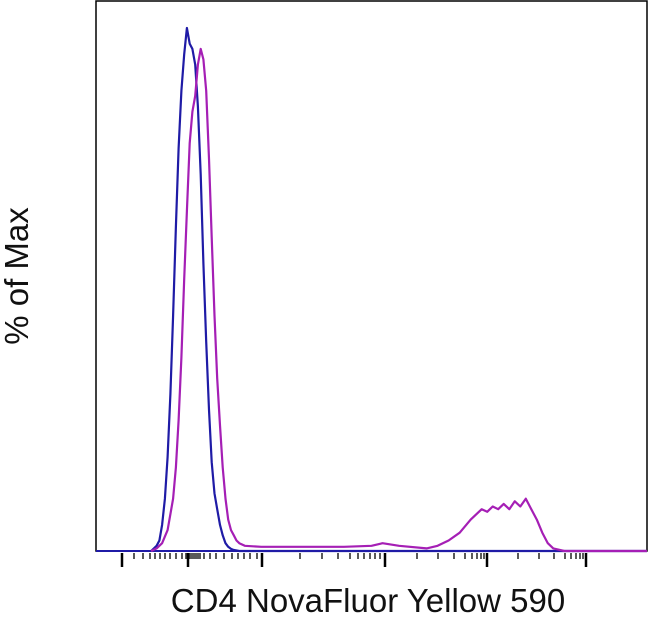  What do you see at coordinates (17, 276) in the screenshot?
I see `y-axis-label: % of Max` at bounding box center [17, 276].